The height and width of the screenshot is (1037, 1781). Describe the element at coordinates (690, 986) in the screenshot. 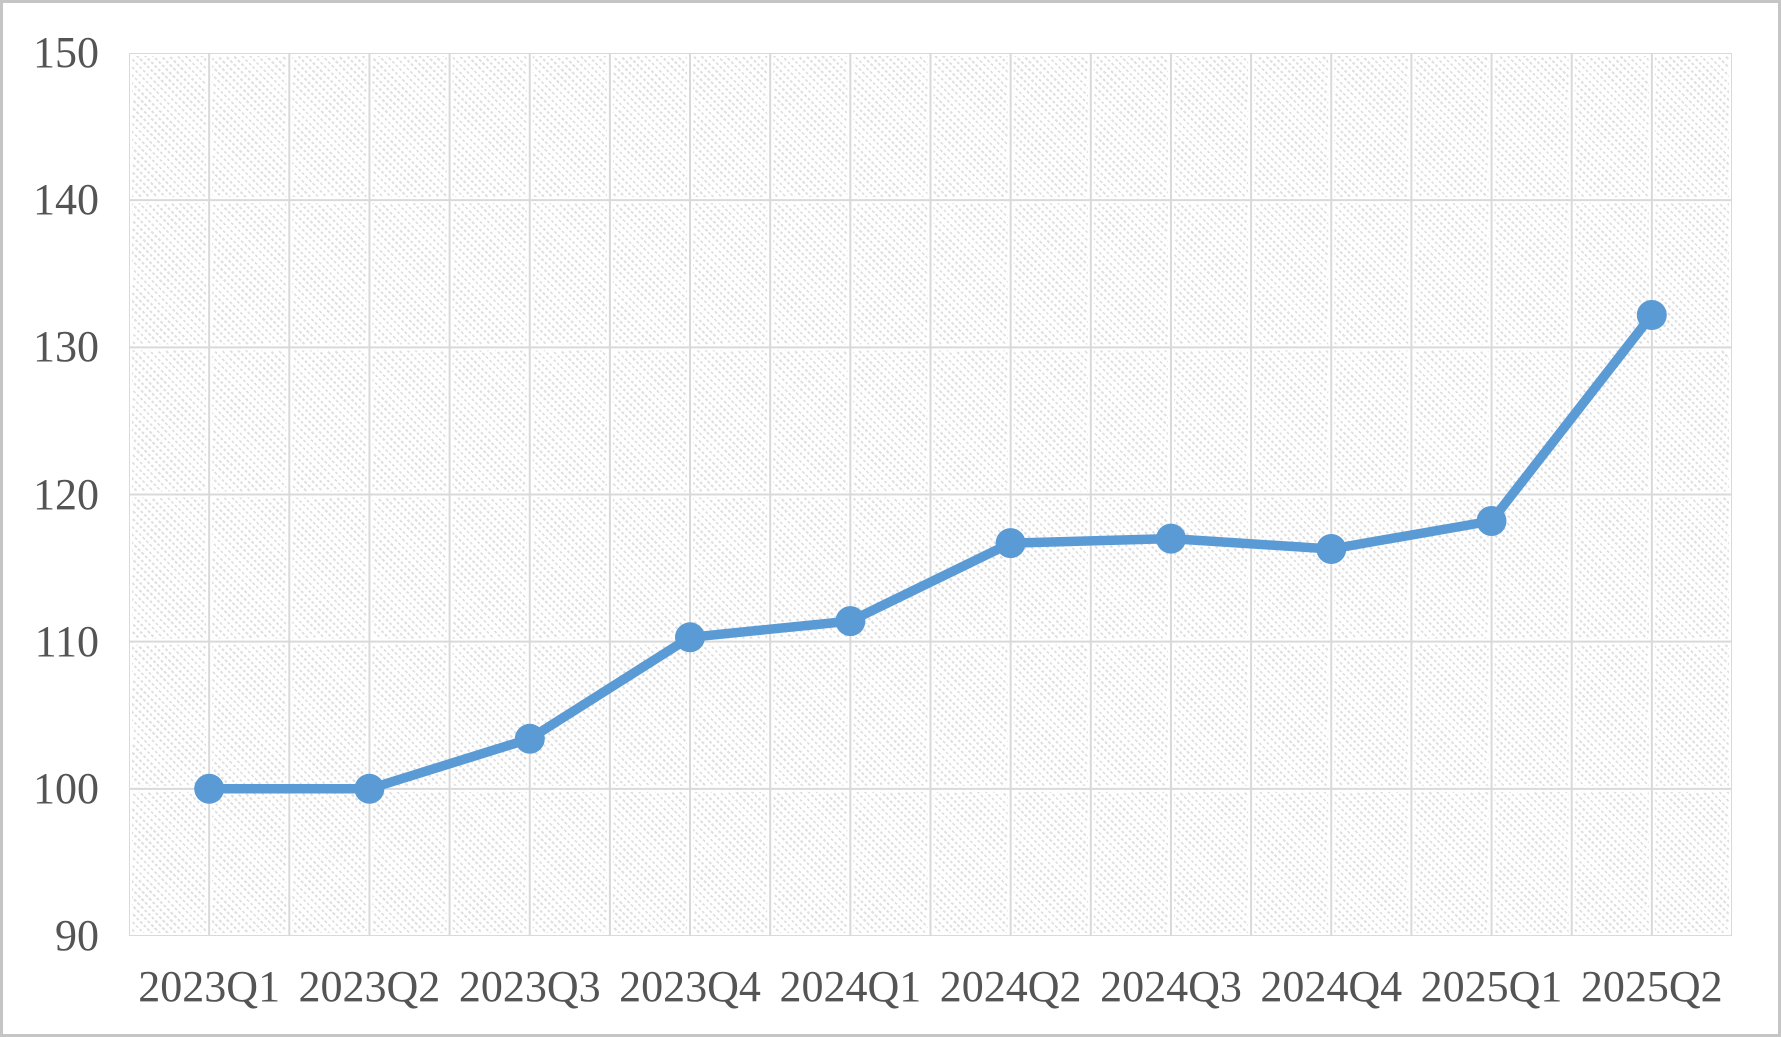

I see `x-tick-label-2023Q4: 2023Q4` at that location.